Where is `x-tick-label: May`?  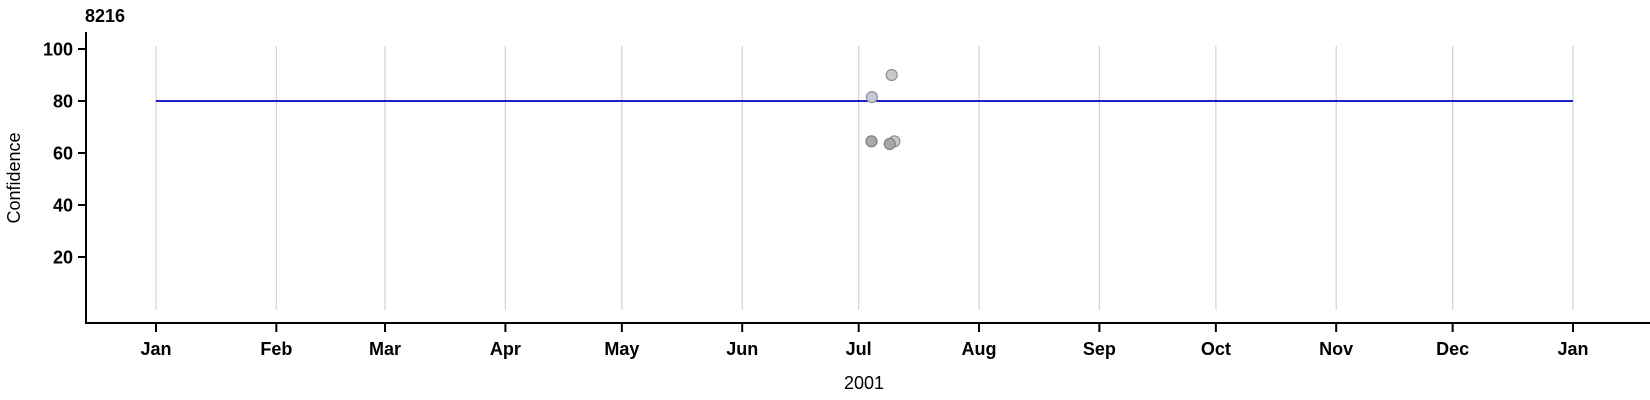 x-tick-label: May is located at coordinates (621, 349).